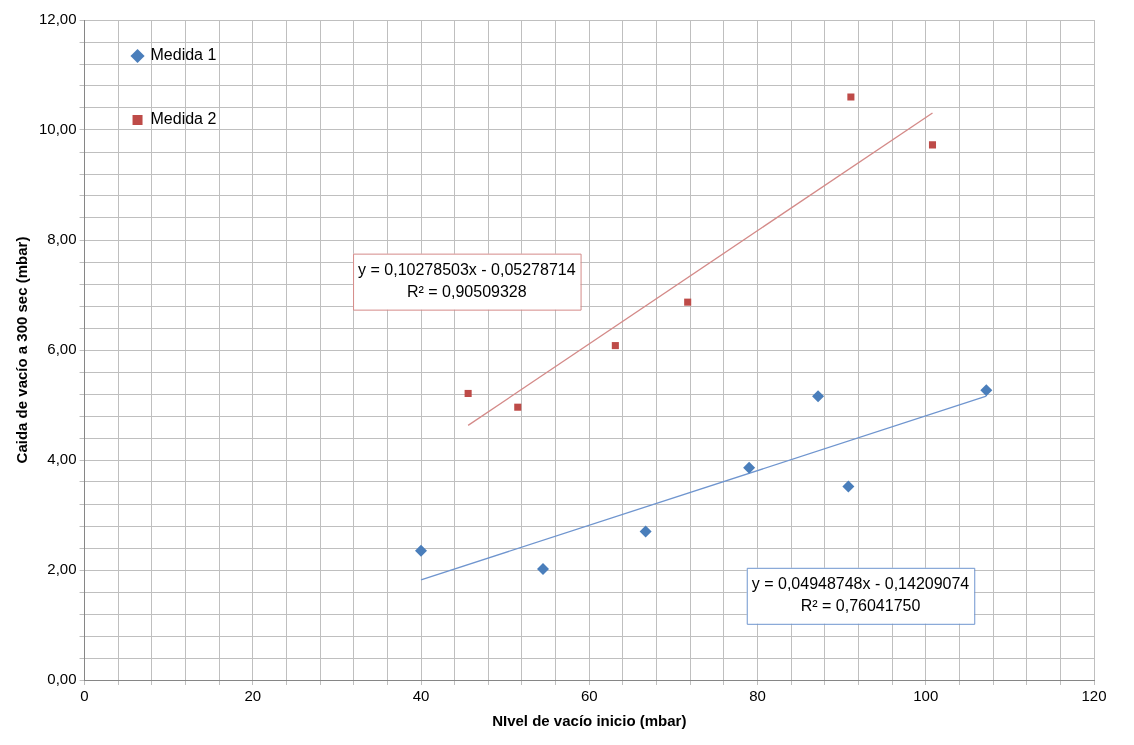 Image resolution: width=1134 pixels, height=745 pixels. I want to click on y-tick-label: 8,00, so click(62, 239).